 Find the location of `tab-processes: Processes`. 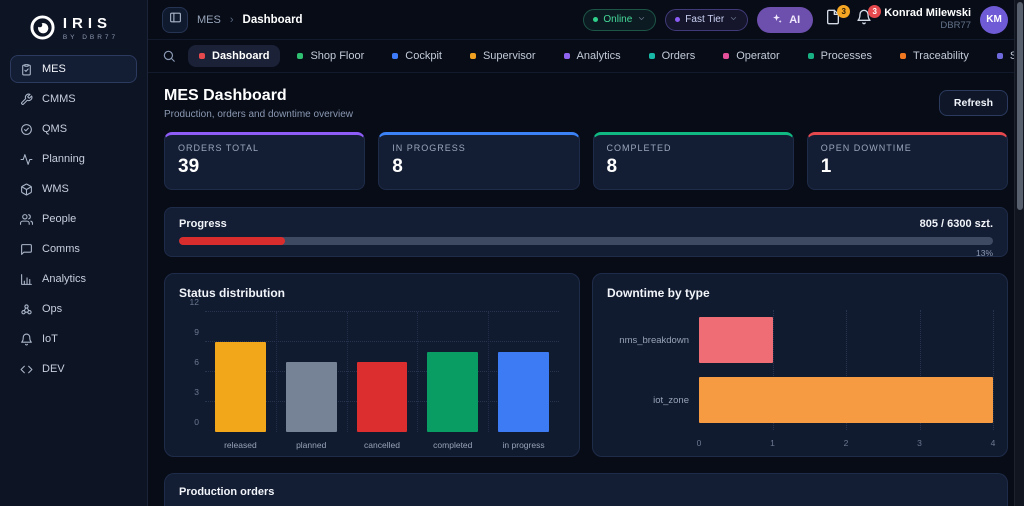

tab-processes: Processes is located at coordinates (840, 56).